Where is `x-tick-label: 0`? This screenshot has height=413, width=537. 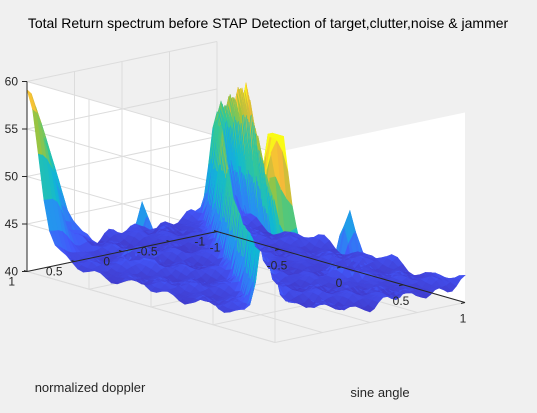
x-tick-label: 0 is located at coordinates (339, 283).